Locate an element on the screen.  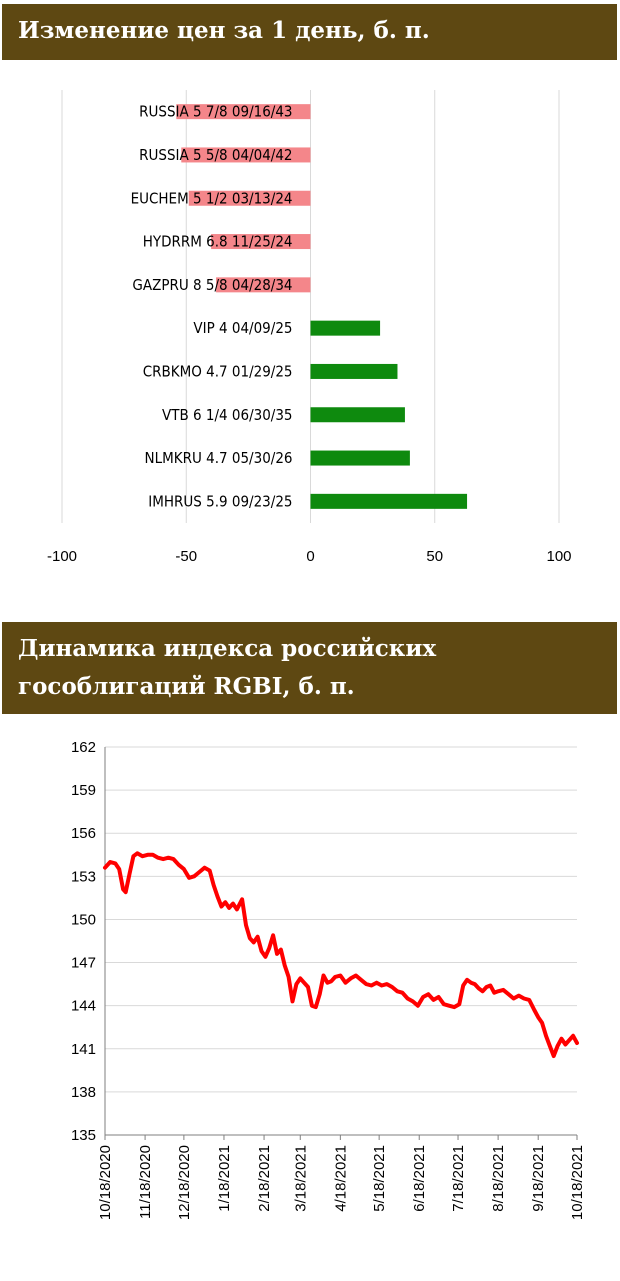
category-label: IMHRUS 5.9 09/23/25 is located at coordinates (220, 501).